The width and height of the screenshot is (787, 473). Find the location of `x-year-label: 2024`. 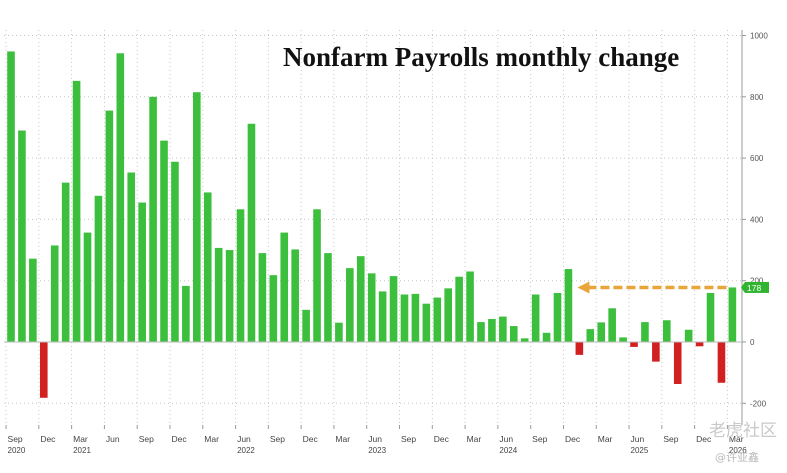

x-year-label: 2024 is located at coordinates (508, 450).